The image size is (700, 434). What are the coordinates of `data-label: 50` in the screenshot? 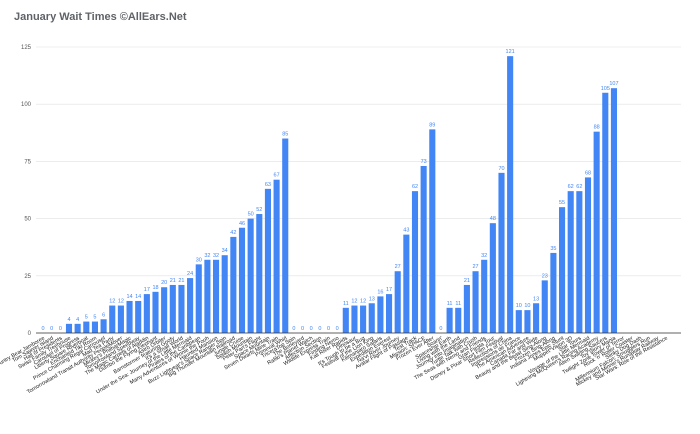 It's located at (251, 215).